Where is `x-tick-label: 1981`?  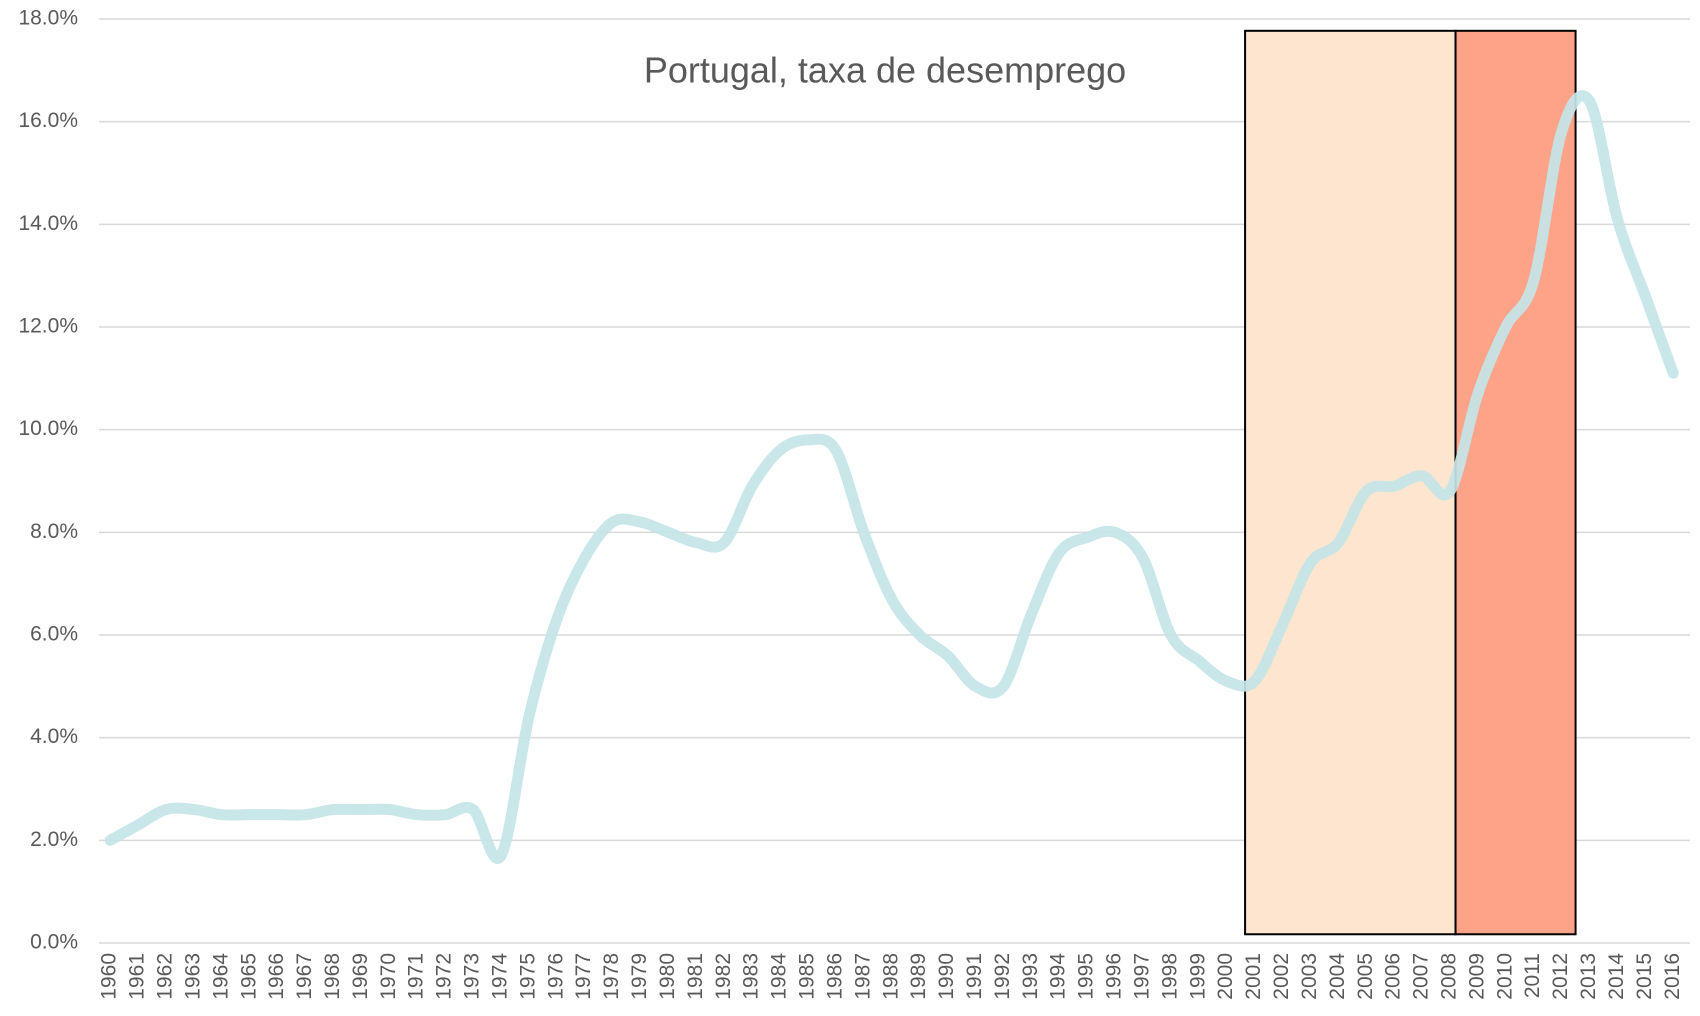 x-tick-label: 1981 is located at coordinates (695, 976).